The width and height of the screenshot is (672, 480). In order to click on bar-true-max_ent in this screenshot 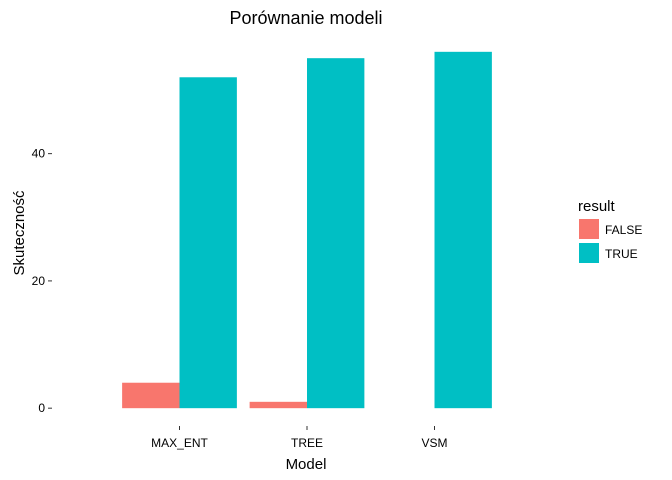, I will do `click(208, 243)`.